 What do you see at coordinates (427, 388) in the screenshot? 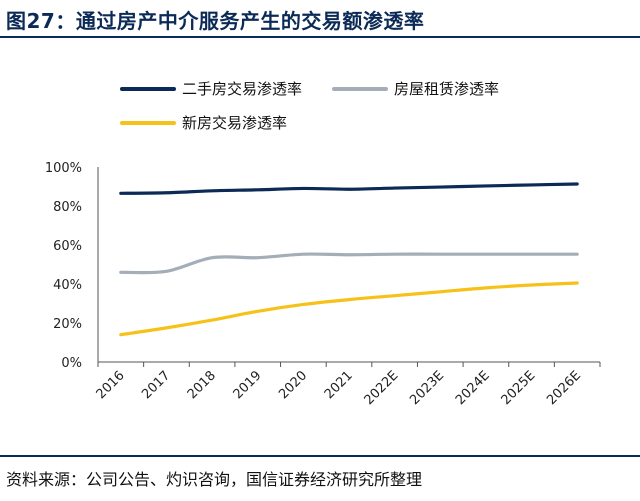
I see `x-tick-label: 2023E` at bounding box center [427, 388].